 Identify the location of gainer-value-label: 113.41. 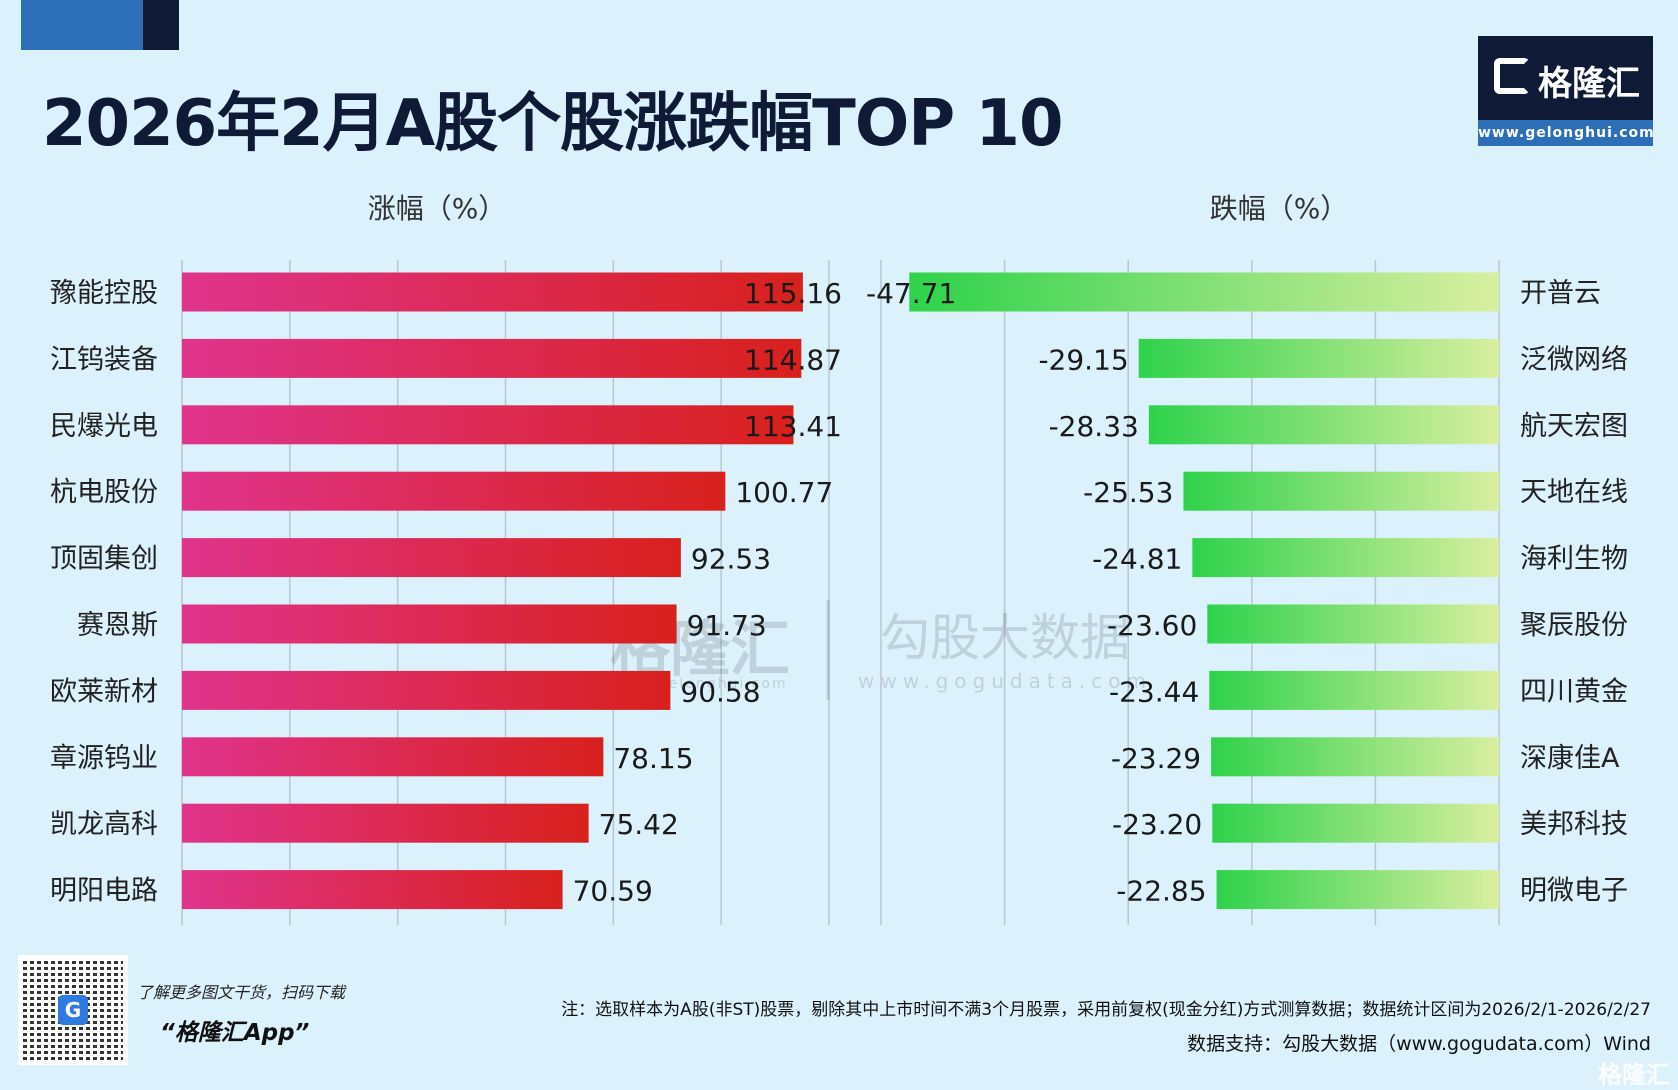
(793, 426).